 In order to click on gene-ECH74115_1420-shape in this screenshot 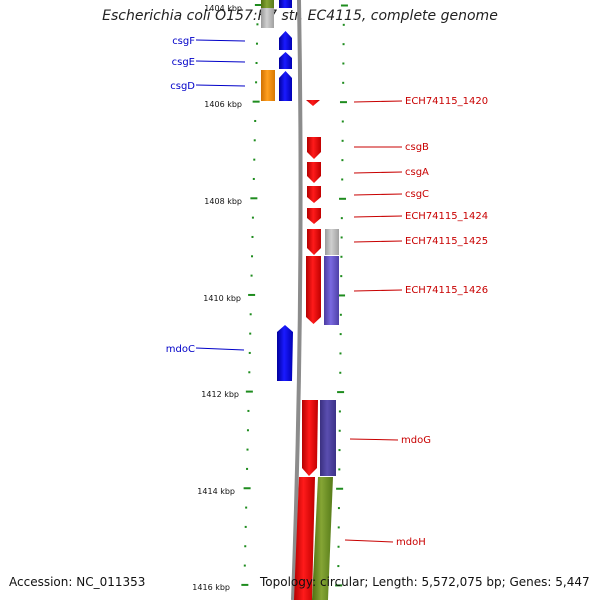, I will do `click(313, 103)`.